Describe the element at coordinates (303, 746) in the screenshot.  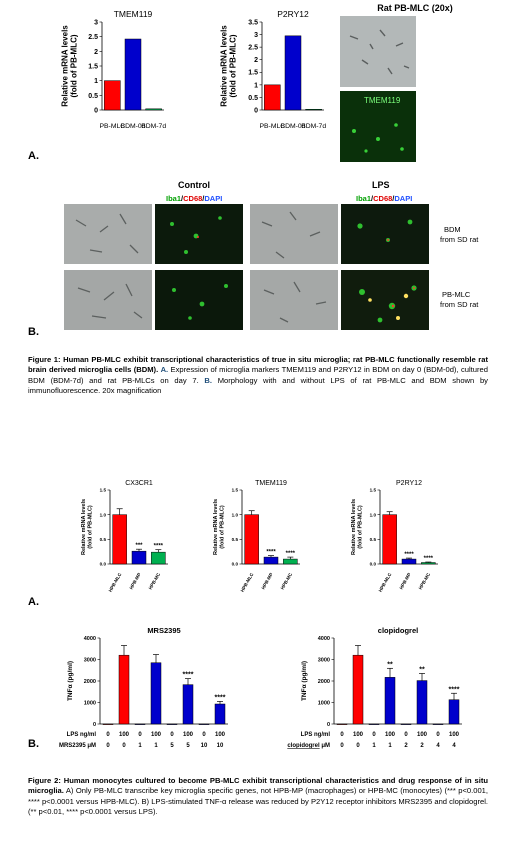
I see `drug-name: clopidogrel` at that location.